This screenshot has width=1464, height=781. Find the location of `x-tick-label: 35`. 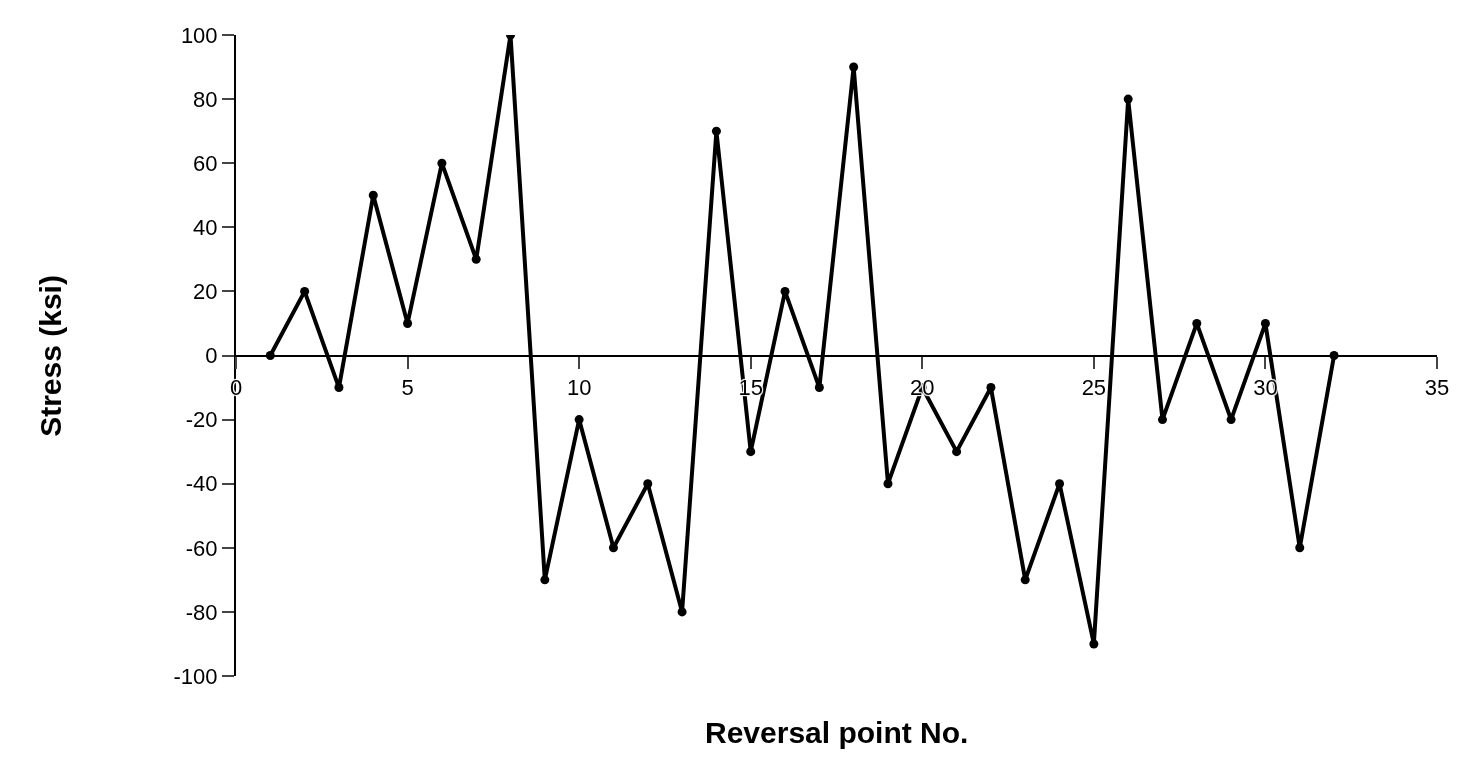

x-tick-label: 35 is located at coordinates (1437, 387).